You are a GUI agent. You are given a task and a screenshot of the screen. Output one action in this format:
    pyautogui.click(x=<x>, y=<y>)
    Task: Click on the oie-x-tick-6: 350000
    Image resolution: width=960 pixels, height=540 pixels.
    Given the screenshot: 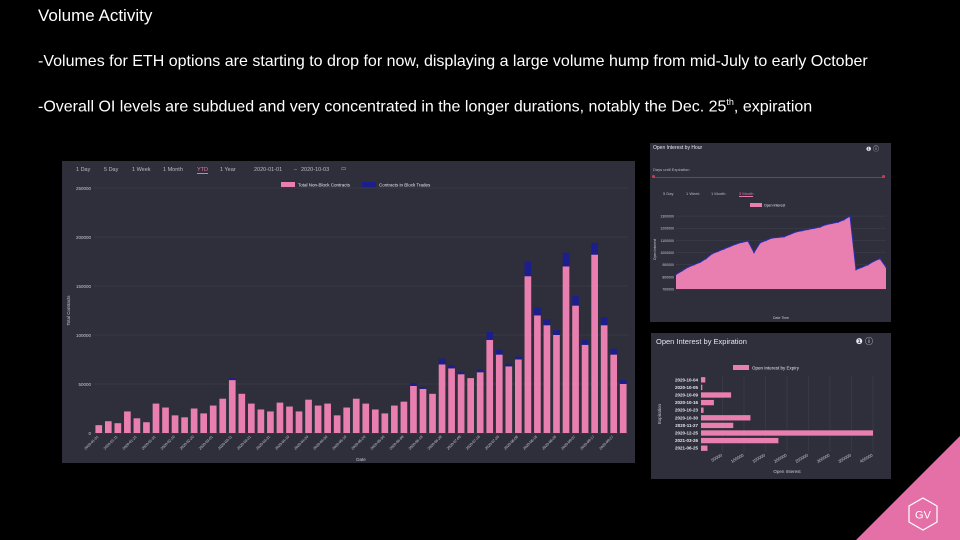 What is the action you would take?
    pyautogui.click(x=844, y=458)
    